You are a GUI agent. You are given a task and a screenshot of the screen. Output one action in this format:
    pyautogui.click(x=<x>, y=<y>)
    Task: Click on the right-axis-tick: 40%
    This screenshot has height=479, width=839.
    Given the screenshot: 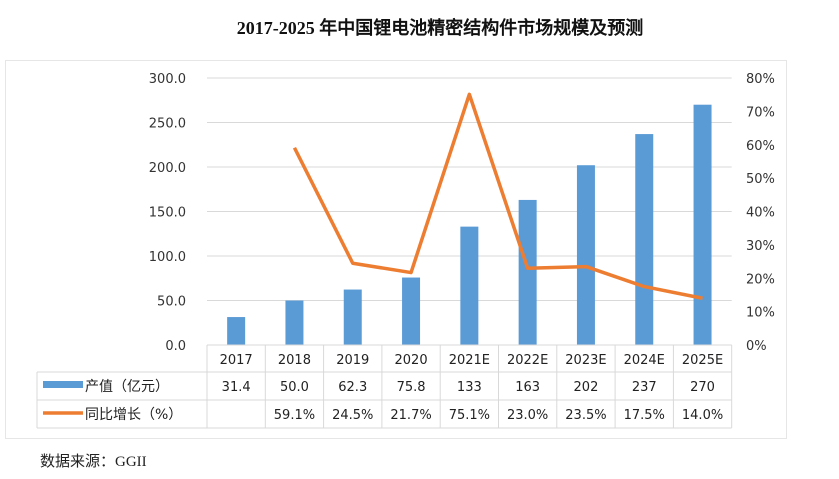 What is the action you would take?
    pyautogui.click(x=760, y=213)
    